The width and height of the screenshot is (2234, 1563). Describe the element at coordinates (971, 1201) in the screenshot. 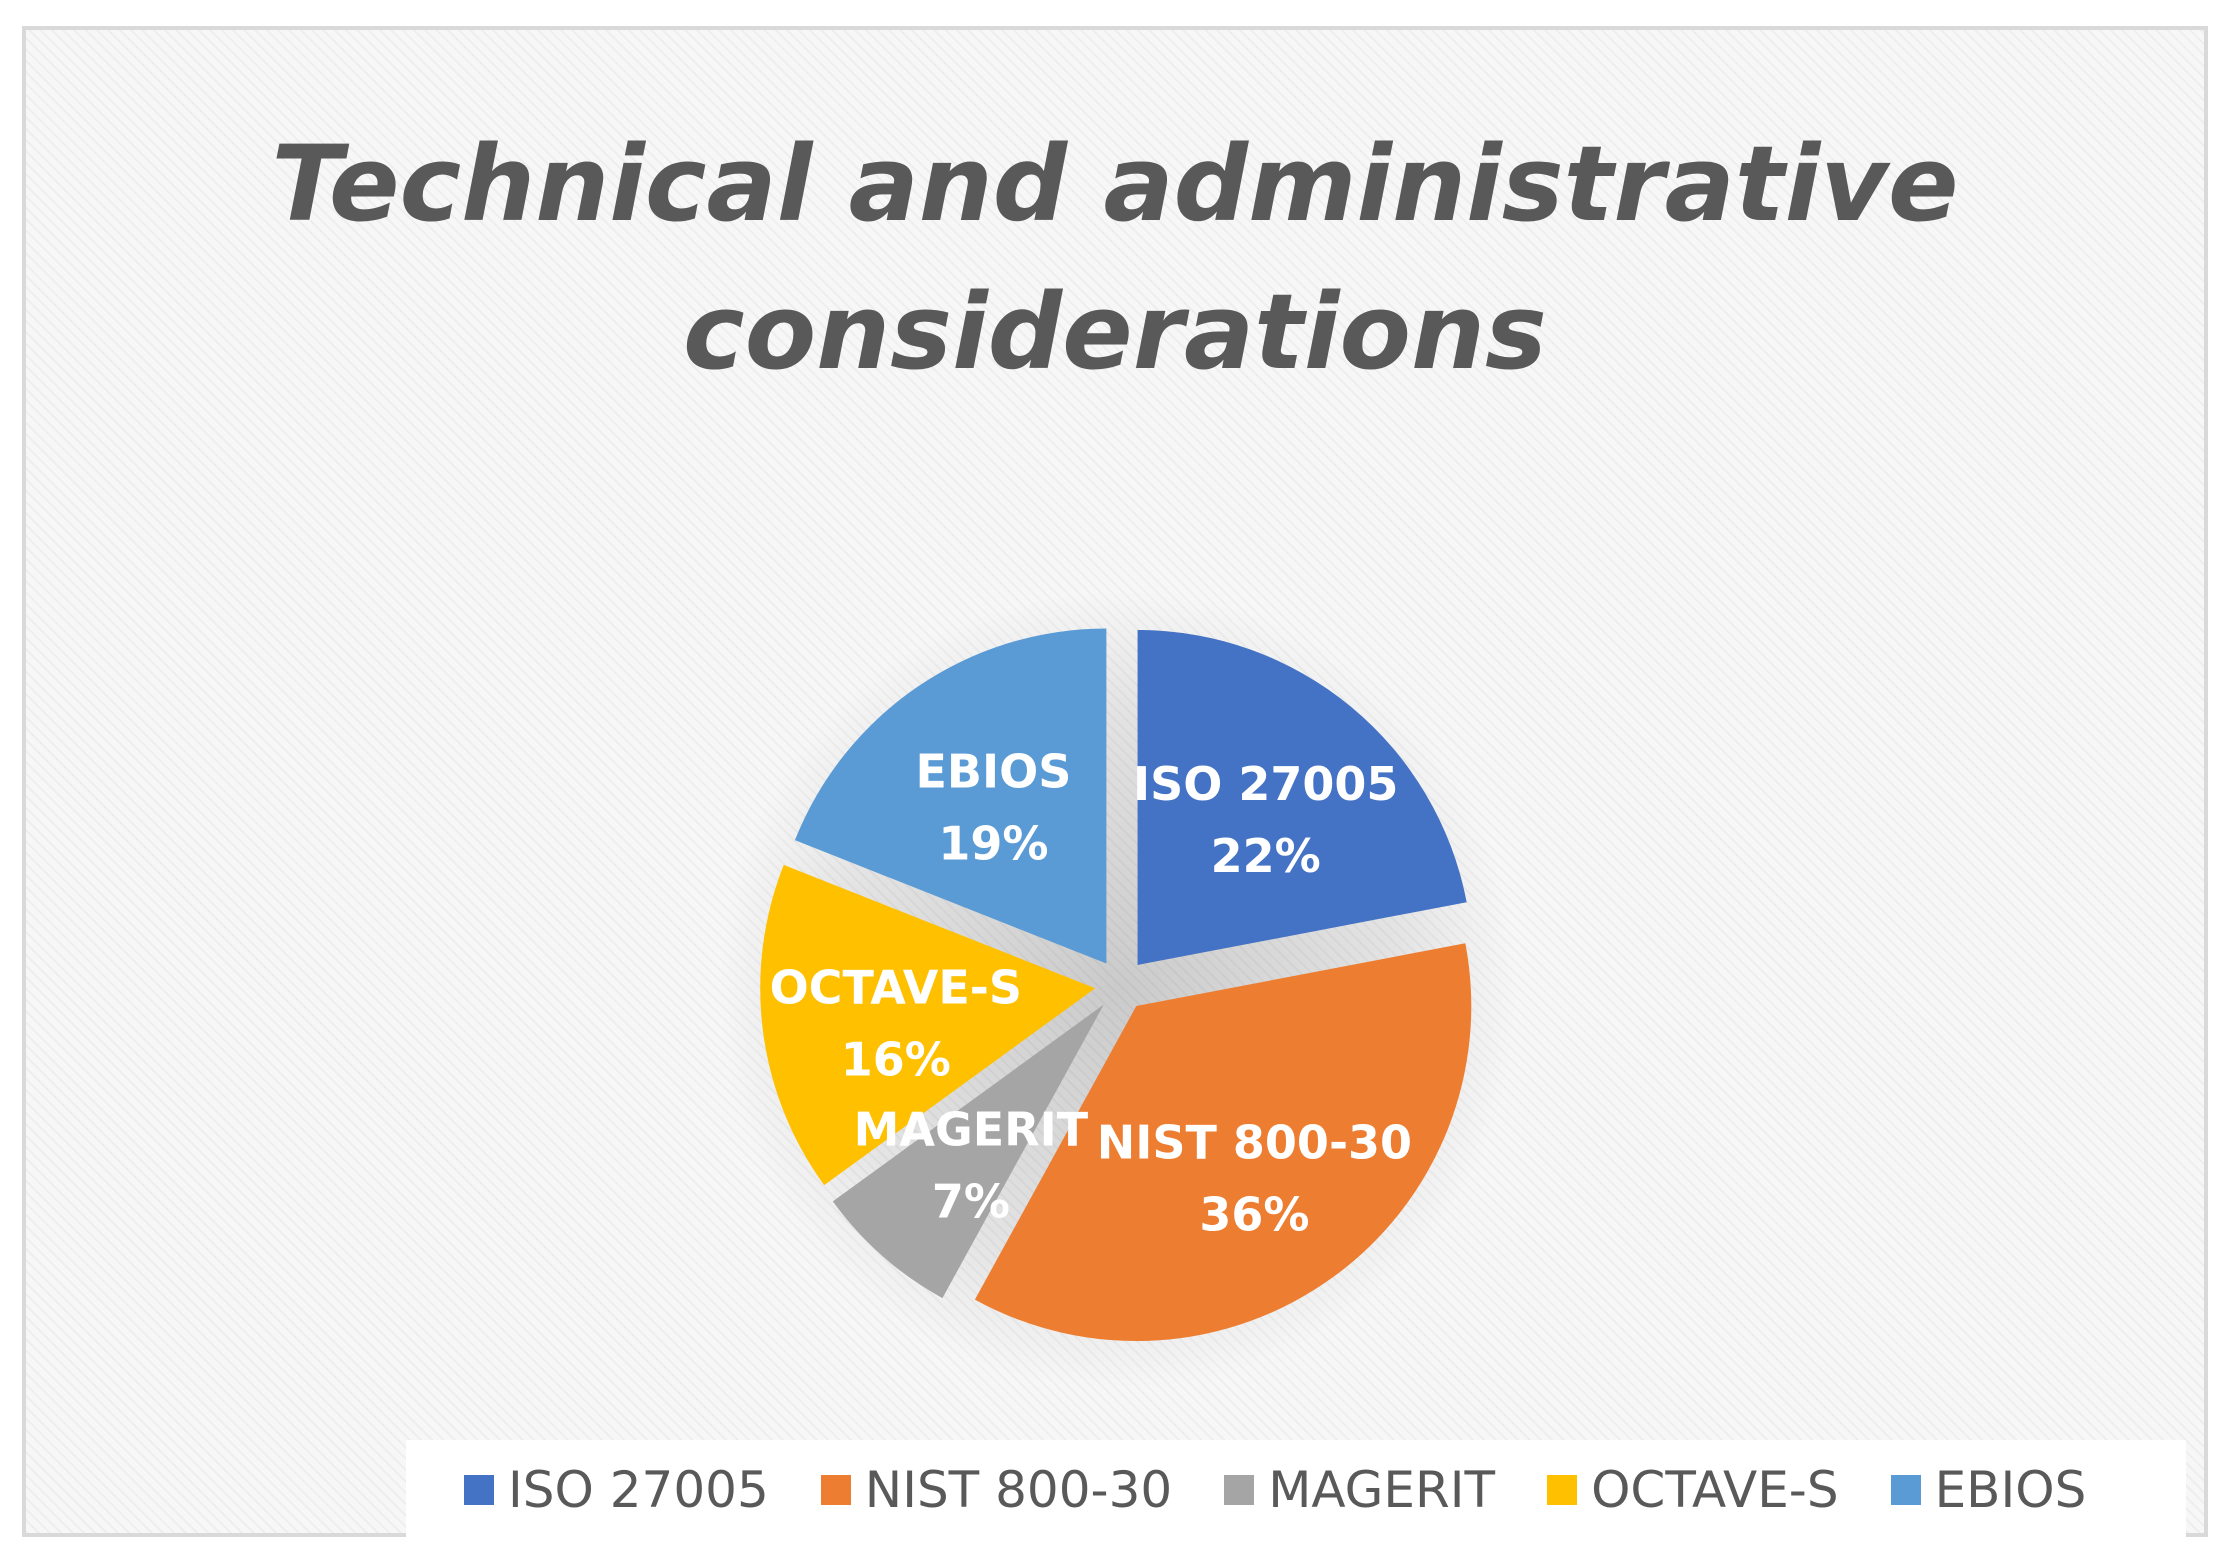

I see `data-label-value-magerit: 7%` at that location.